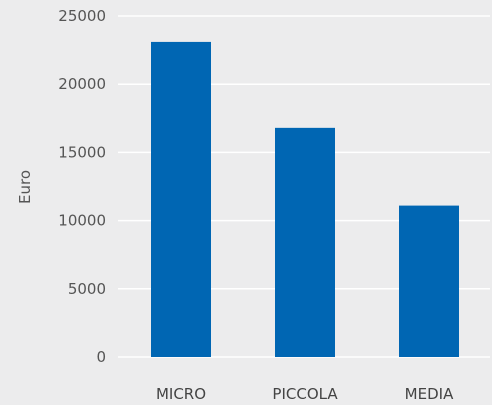 This screenshot has width=492, height=405. I want to click on bar-media, so click(429, 281).